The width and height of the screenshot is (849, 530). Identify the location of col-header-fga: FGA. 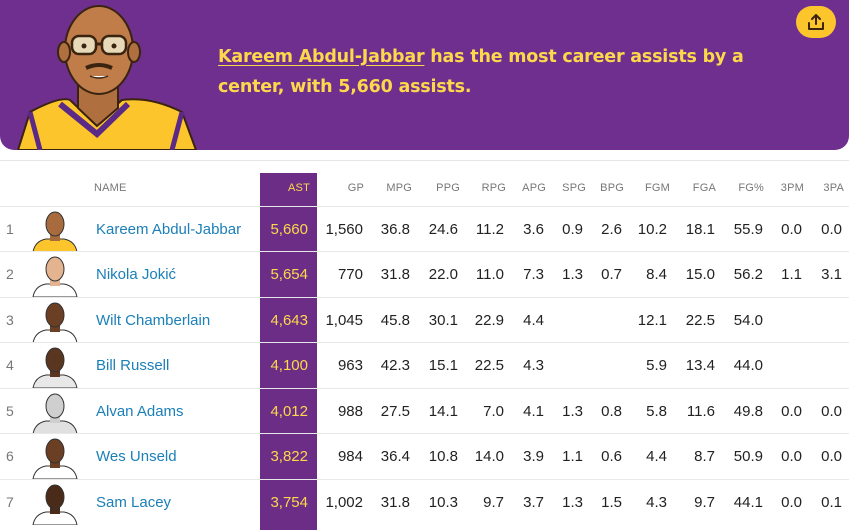
(704, 188).